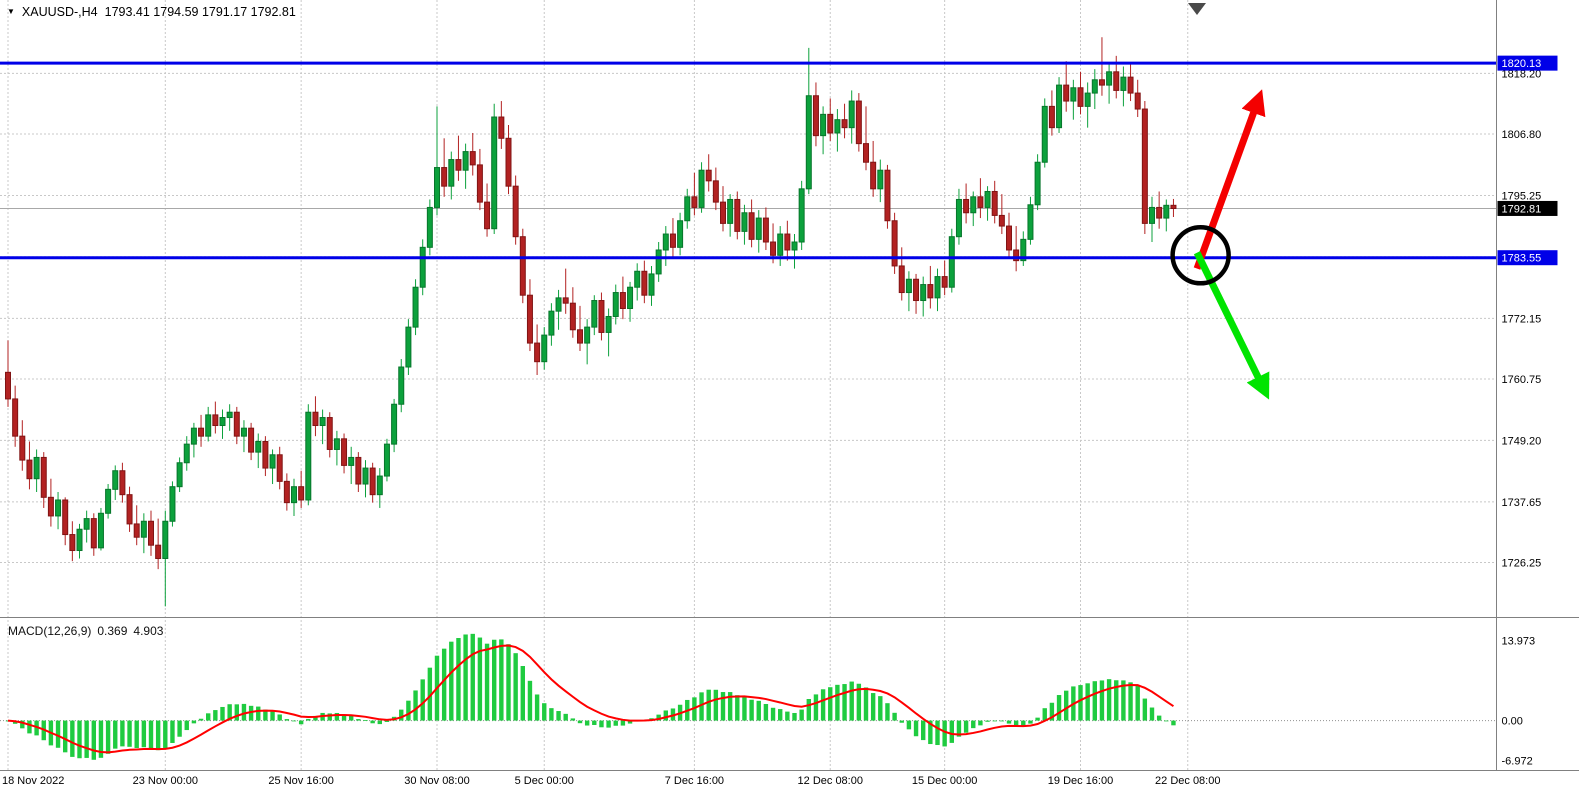  I want to click on price-axis-label: 1806.80, so click(1522, 135).